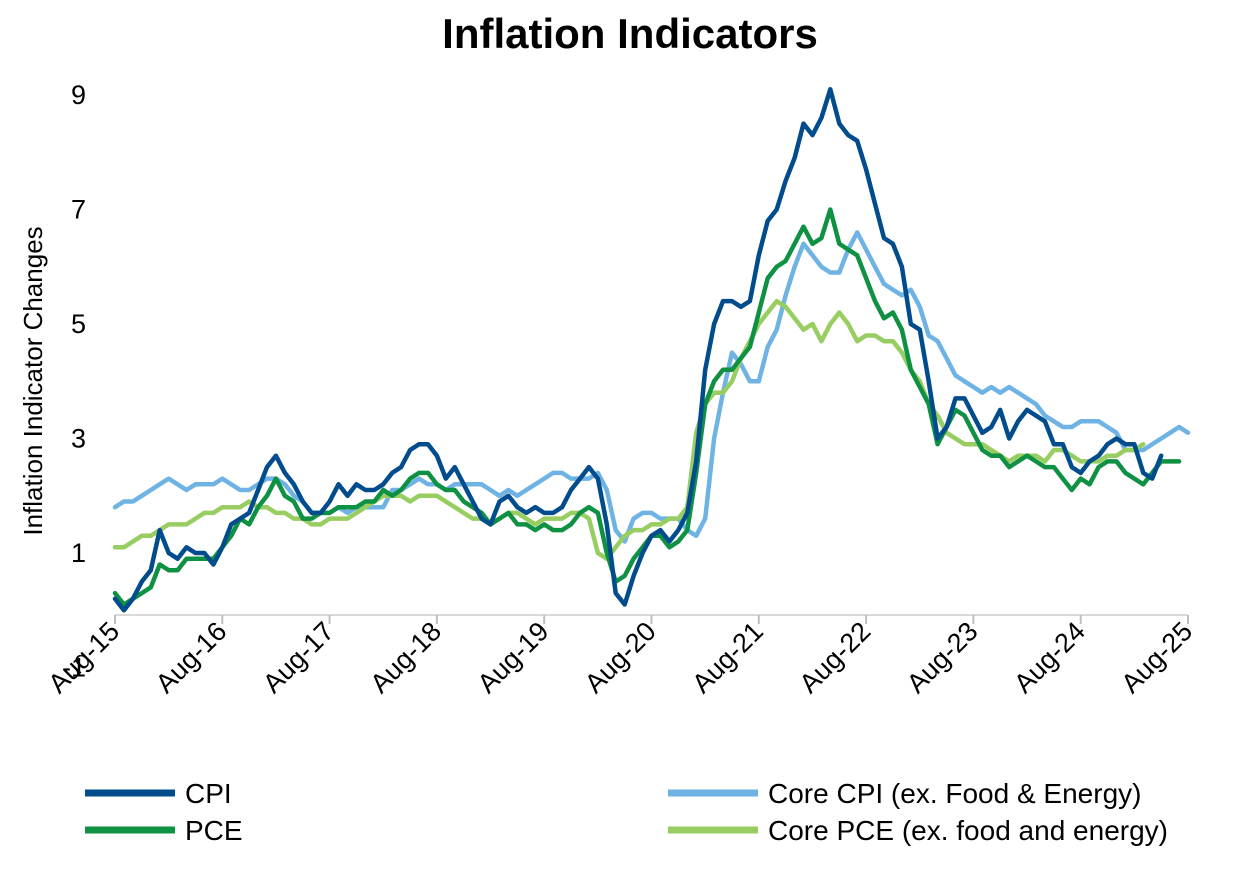 The image size is (1260, 875). What do you see at coordinates (1049, 657) in the screenshot?
I see `x-tick-label: Aug-24` at bounding box center [1049, 657].